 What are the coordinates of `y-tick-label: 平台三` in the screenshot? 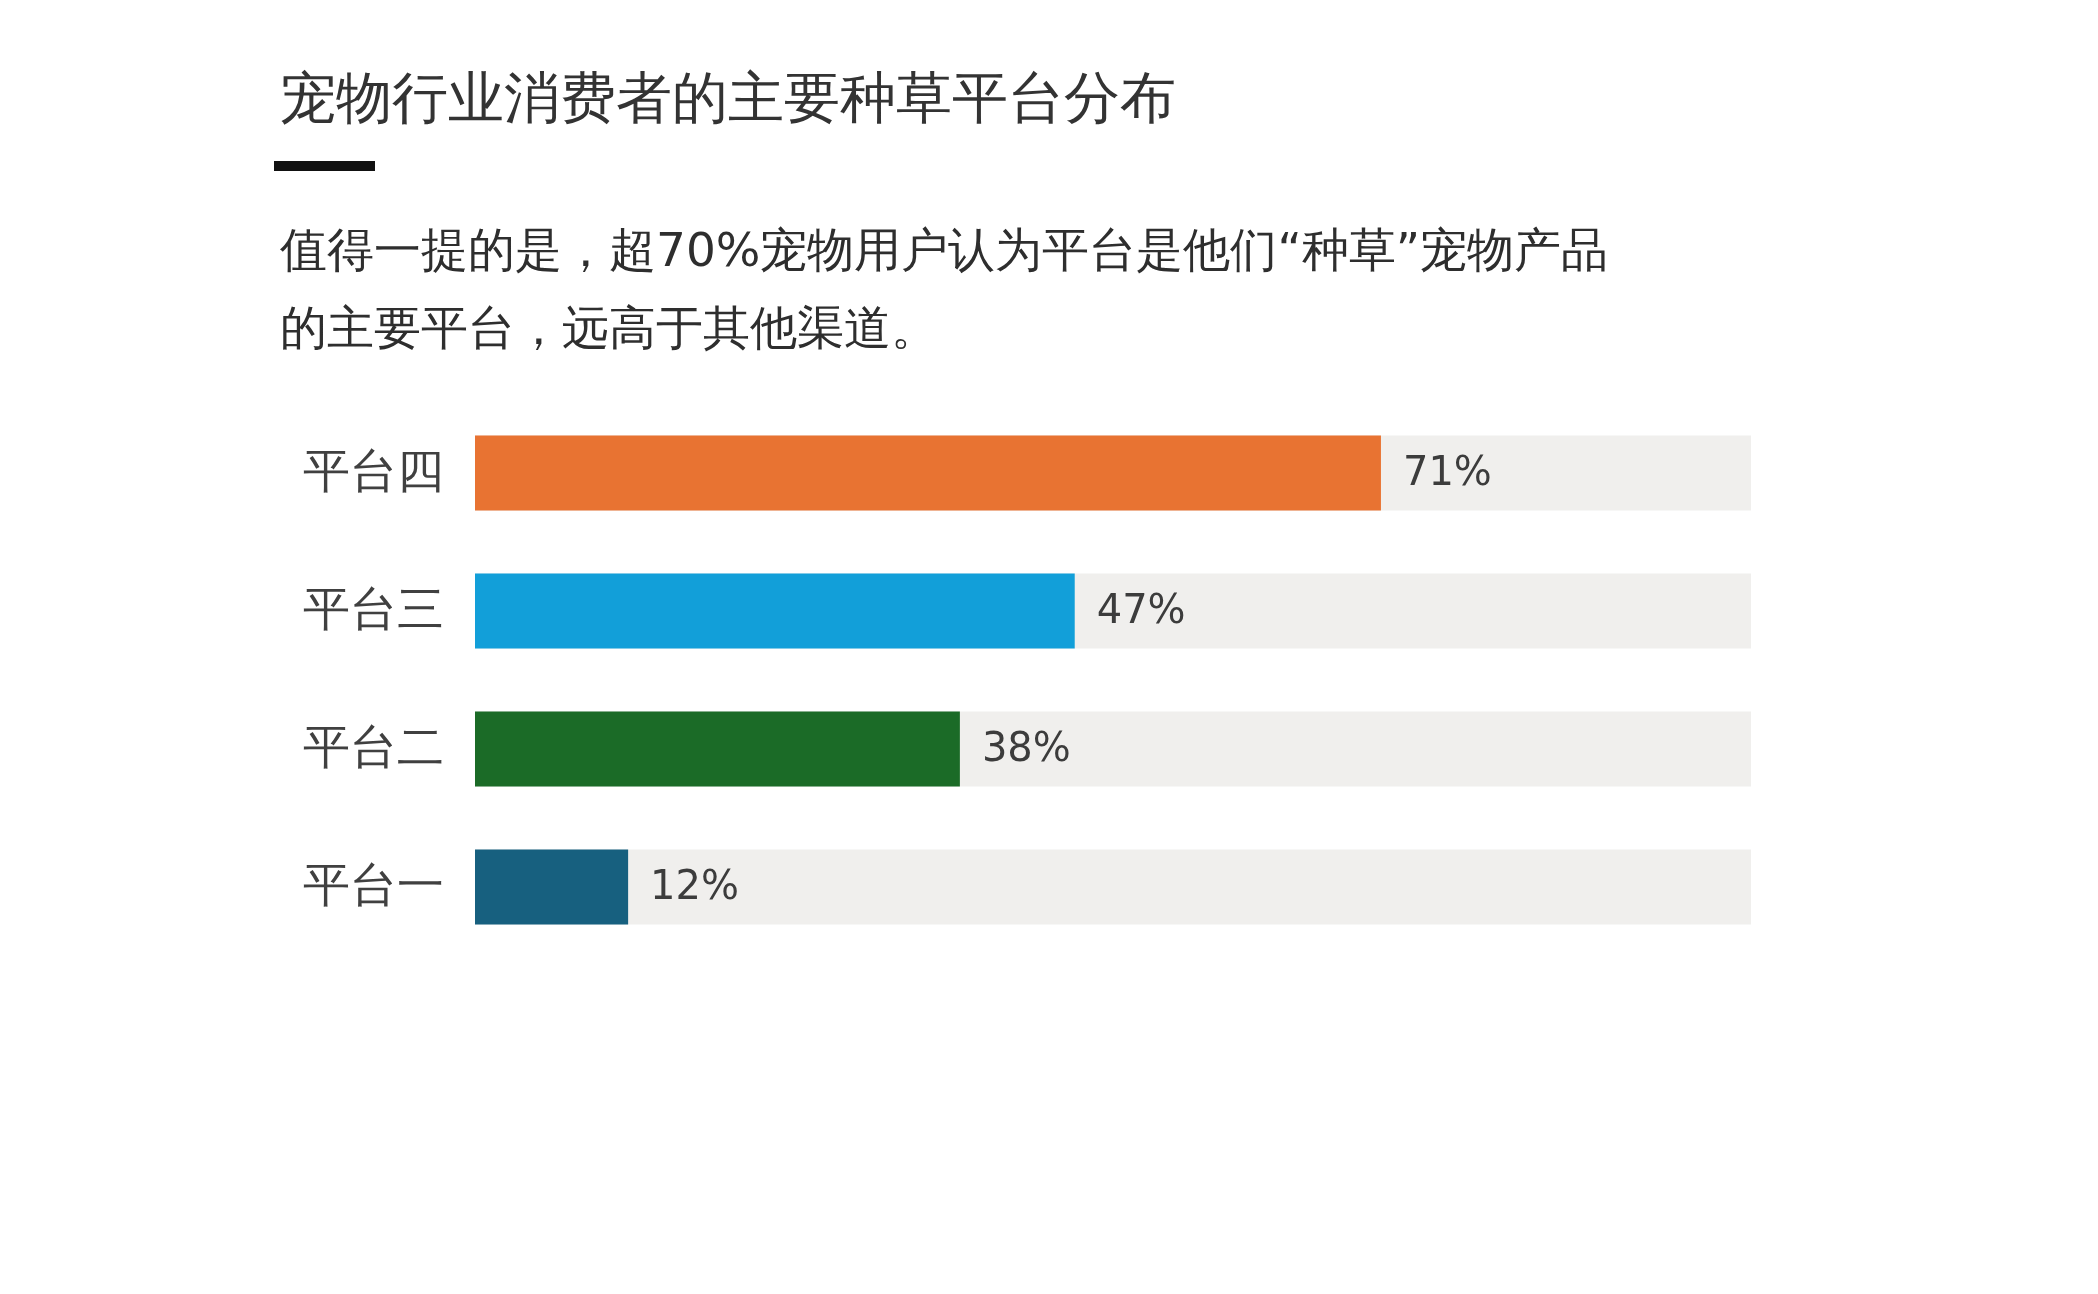 It's located at (373, 608).